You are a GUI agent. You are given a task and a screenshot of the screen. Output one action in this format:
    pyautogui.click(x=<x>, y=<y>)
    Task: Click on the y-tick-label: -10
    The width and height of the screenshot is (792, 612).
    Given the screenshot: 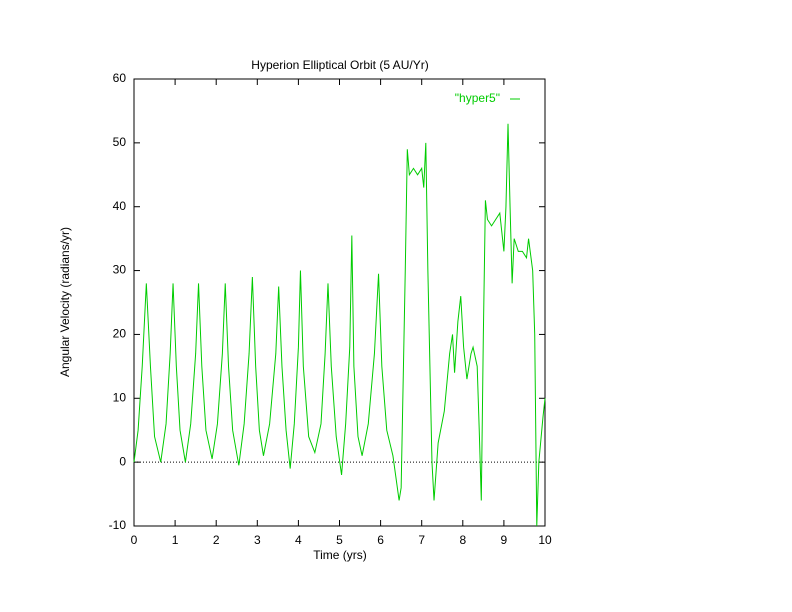 What is the action you would take?
    pyautogui.click(x=118, y=525)
    